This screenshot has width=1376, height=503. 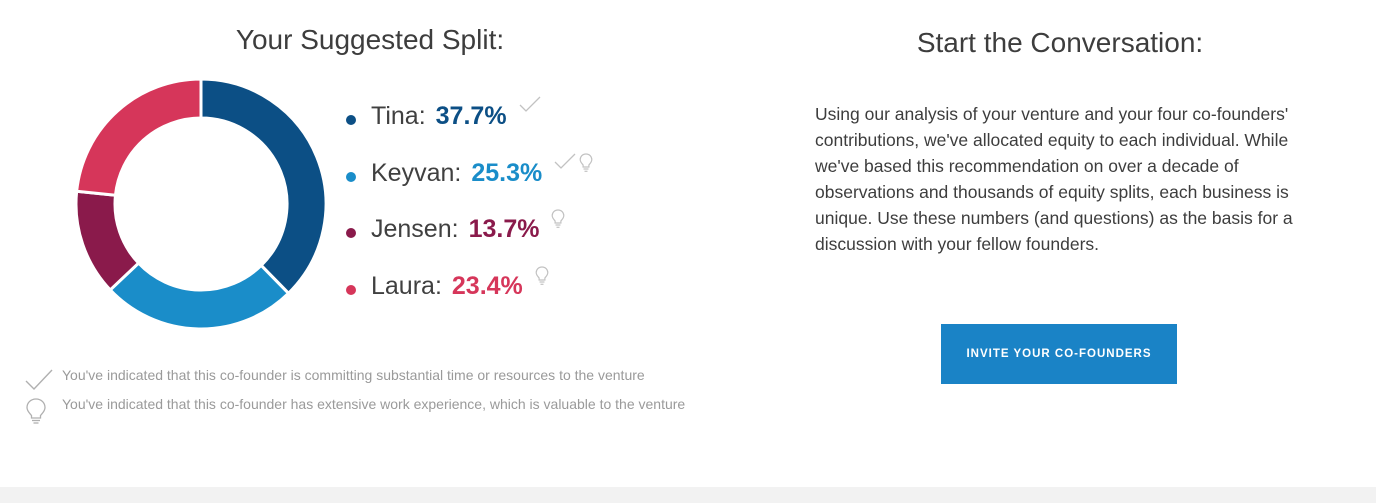 What do you see at coordinates (507, 172) in the screenshot?
I see `founder-percent: 25.3%` at bounding box center [507, 172].